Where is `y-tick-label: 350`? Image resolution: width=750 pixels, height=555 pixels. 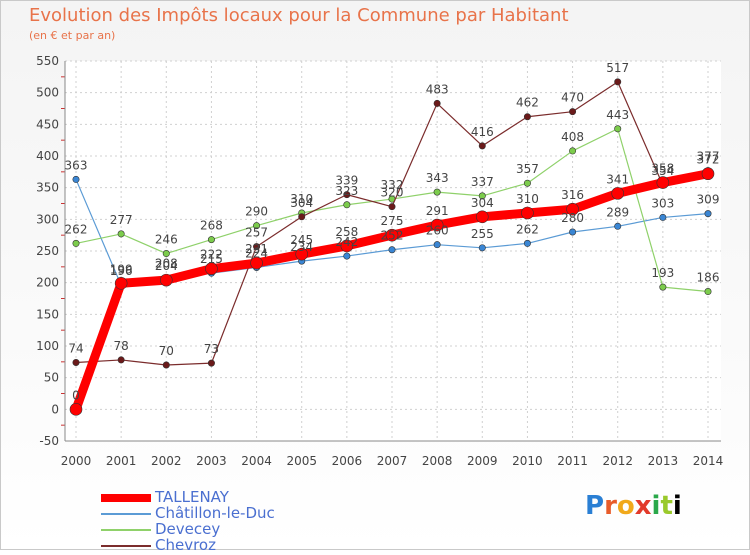
y-tick-label: 350 is located at coordinates (47, 188).